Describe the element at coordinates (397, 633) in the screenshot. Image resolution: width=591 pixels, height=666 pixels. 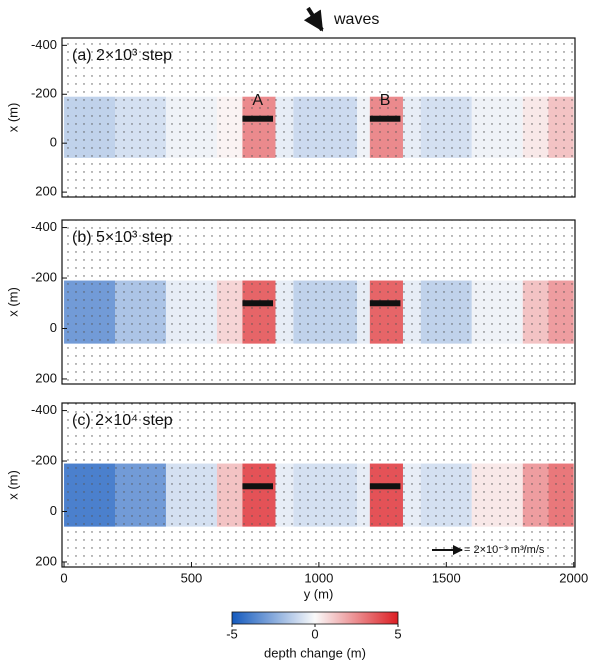
I see `colorbar-tick-label: 5` at that location.